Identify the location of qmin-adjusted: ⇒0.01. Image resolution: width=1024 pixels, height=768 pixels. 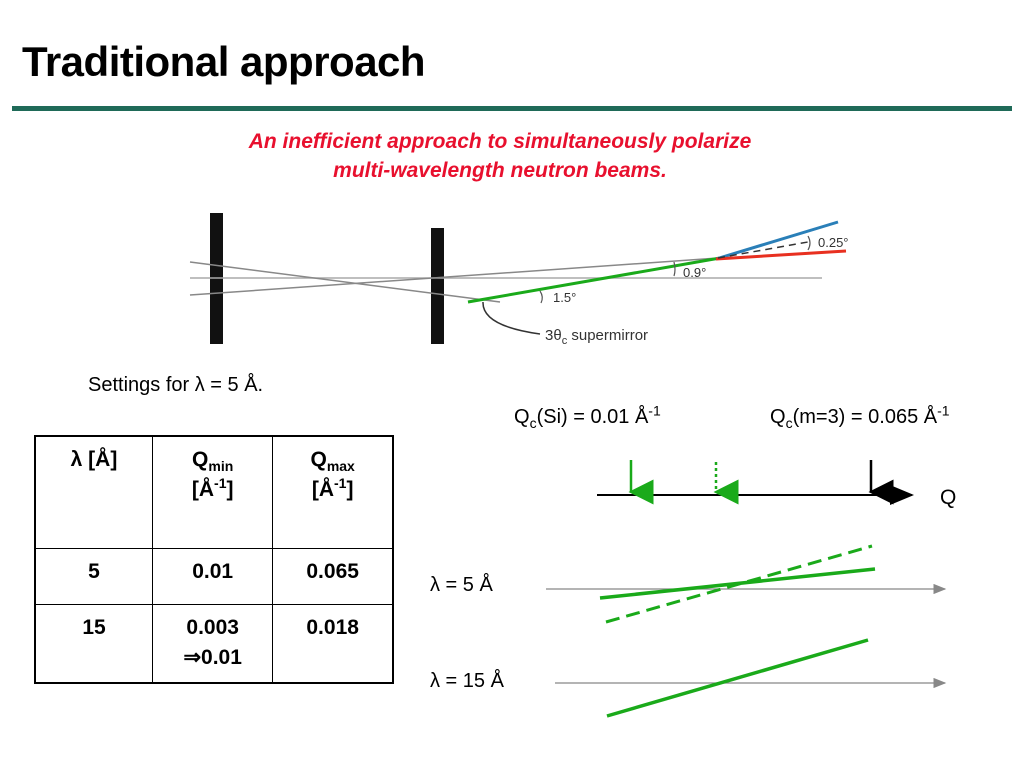
(212, 657).